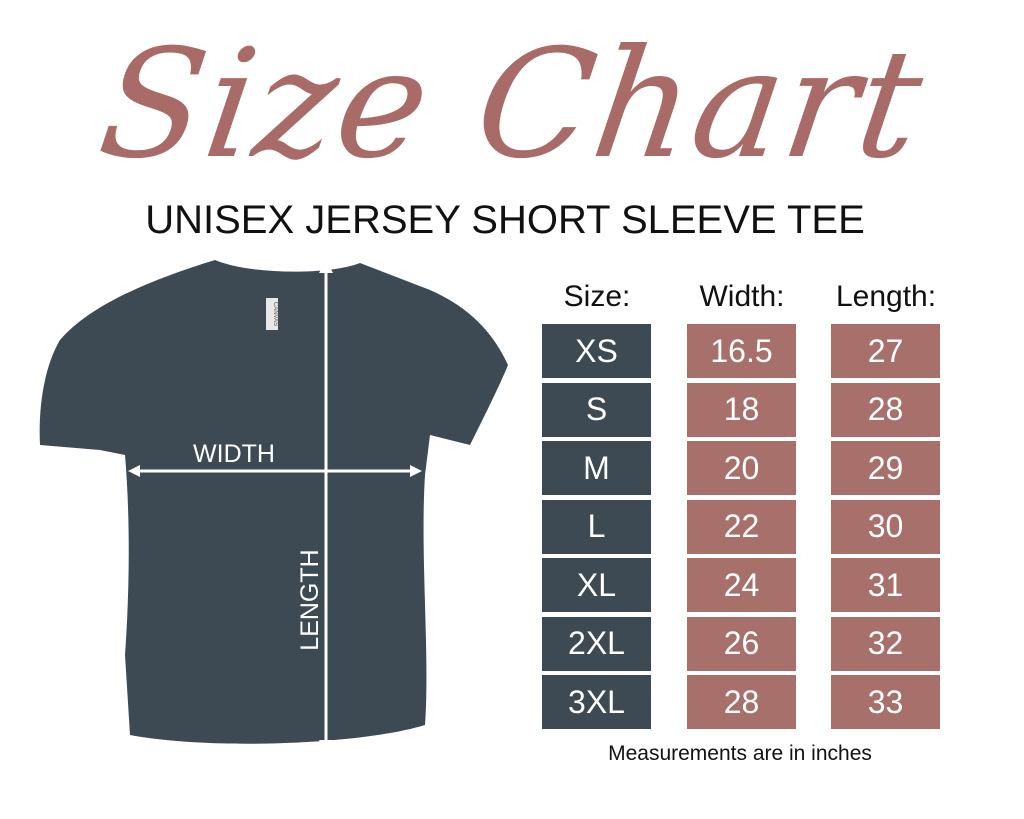 Image resolution: width=1024 pixels, height=819 pixels. What do you see at coordinates (597, 296) in the screenshot?
I see `header-size: Size:` at bounding box center [597, 296].